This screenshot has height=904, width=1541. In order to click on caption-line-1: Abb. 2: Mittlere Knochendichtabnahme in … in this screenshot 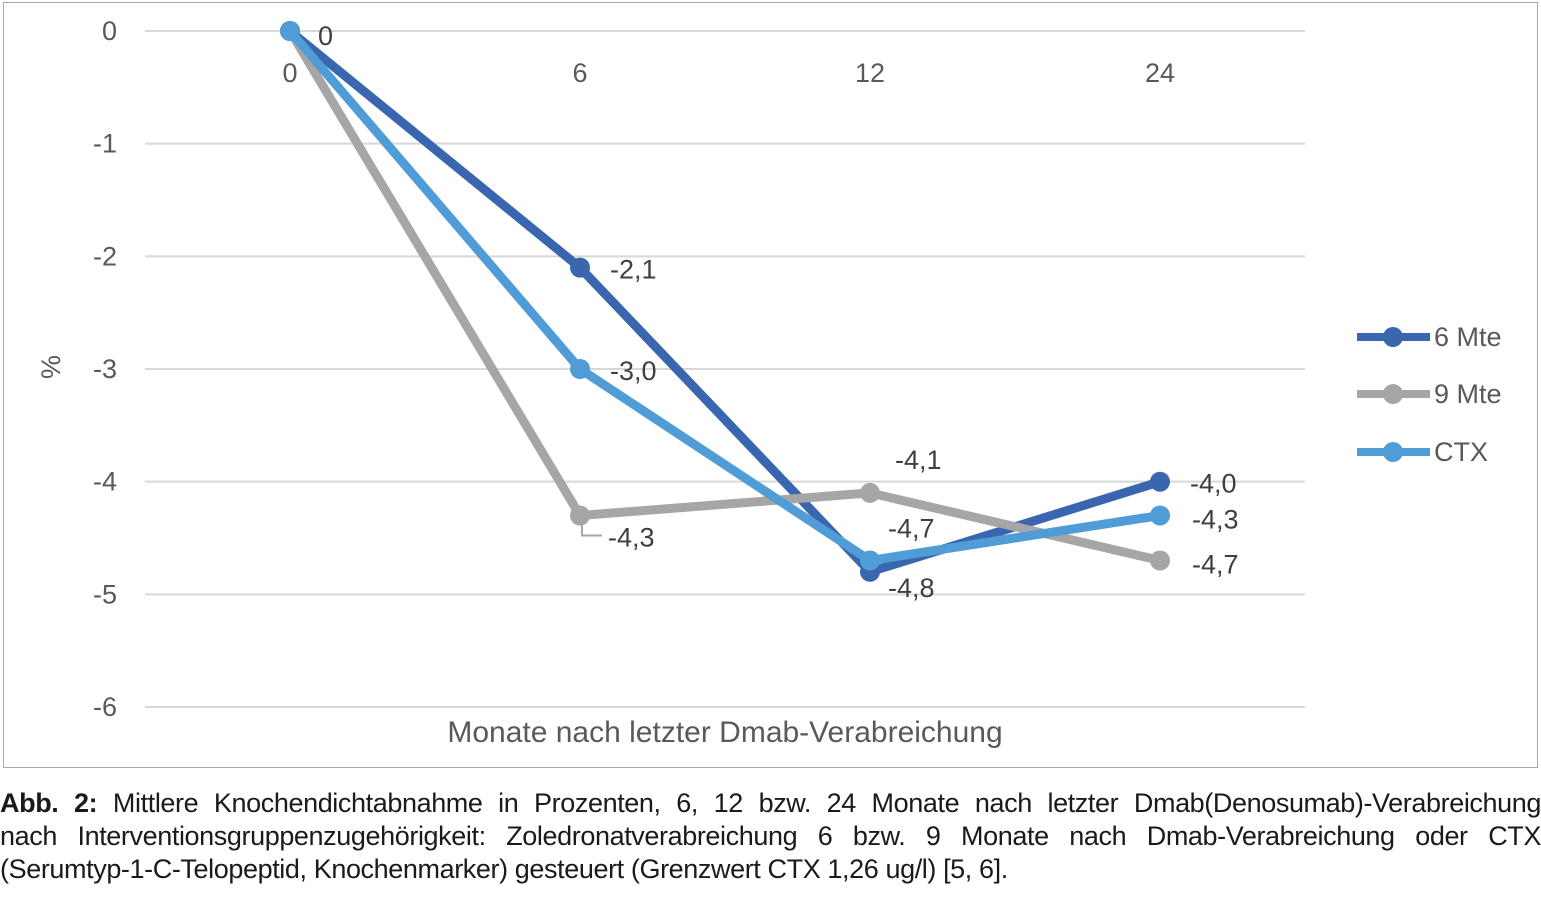, I will do `click(770, 803)`.